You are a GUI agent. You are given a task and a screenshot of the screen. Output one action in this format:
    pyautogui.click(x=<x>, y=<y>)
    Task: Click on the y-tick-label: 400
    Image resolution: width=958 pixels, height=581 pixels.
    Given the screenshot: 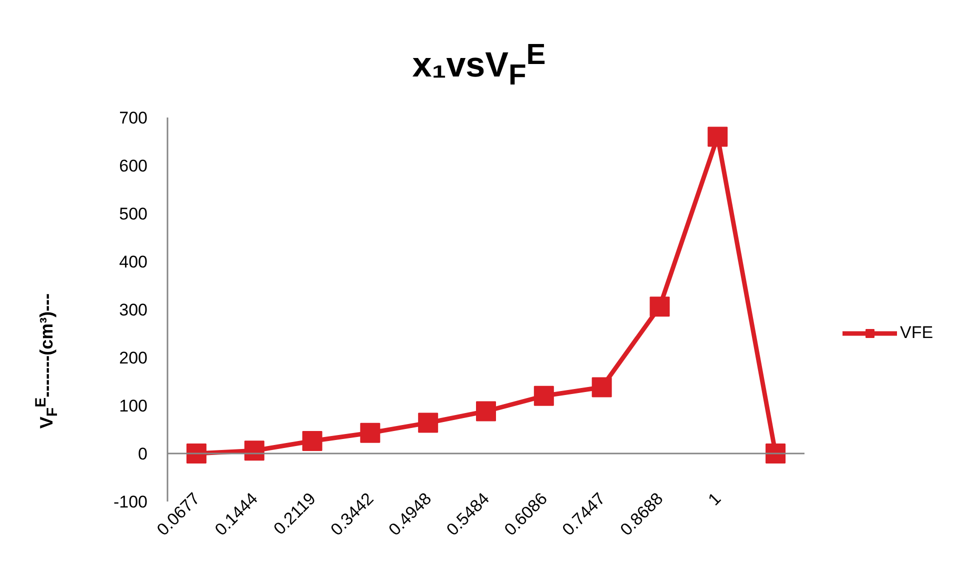 What is the action you would take?
    pyautogui.click(x=133, y=262)
    